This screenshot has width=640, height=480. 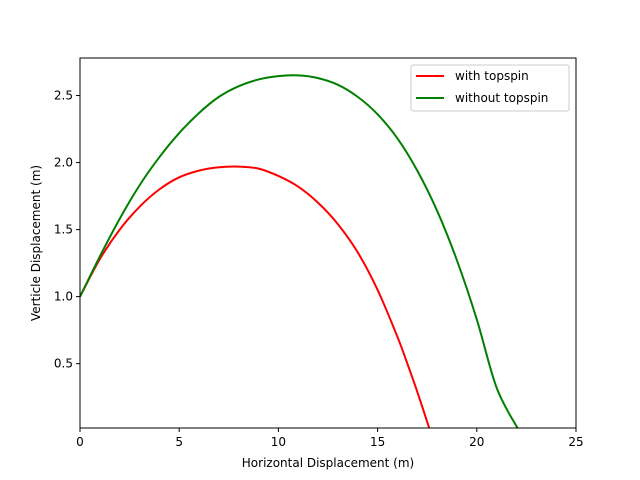 What do you see at coordinates (330, 438) in the screenshot?
I see `x-axis: 0 5 10 15 20 25` at bounding box center [330, 438].